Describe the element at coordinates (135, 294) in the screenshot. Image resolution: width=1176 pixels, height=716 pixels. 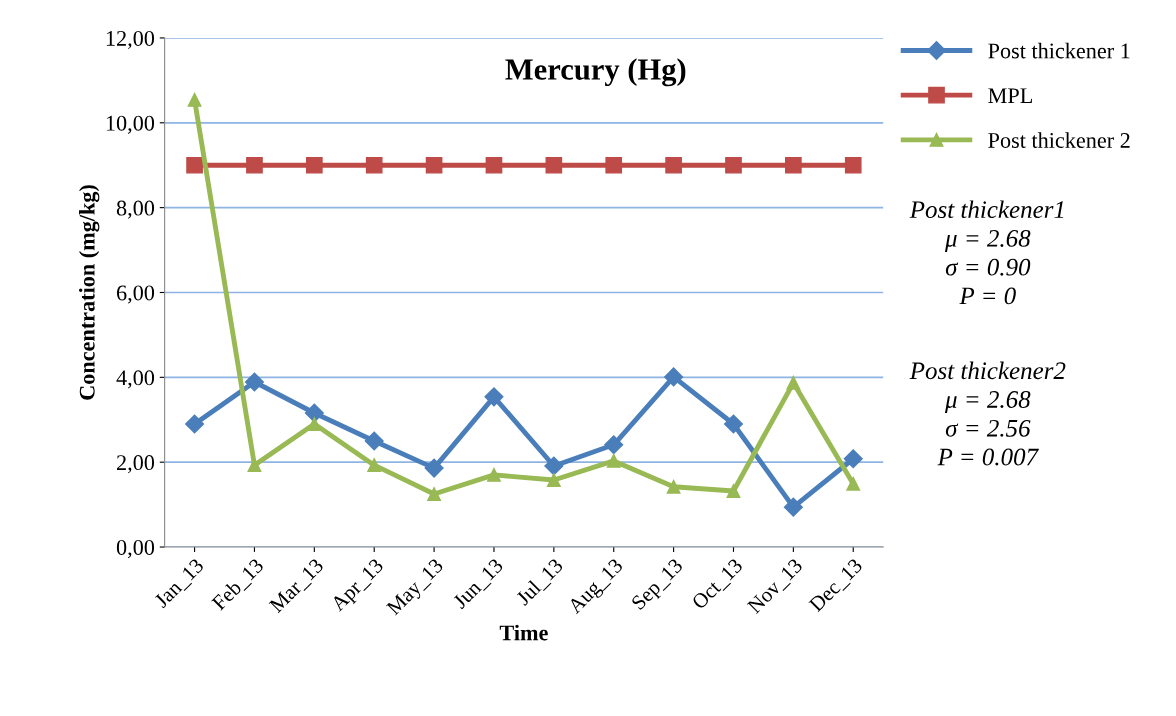
I see `y-tick-label: 6,00` at that location.